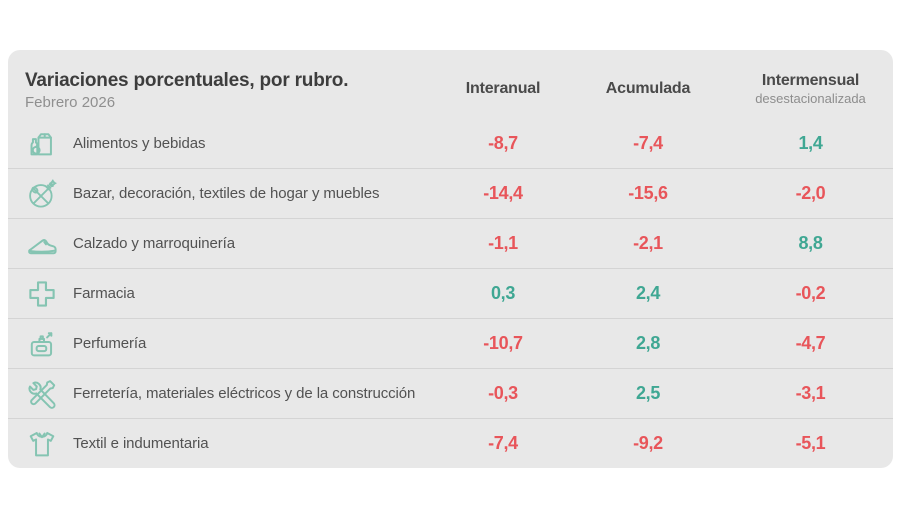  I want to click on value-acumulada: 2,4, so click(648, 293).